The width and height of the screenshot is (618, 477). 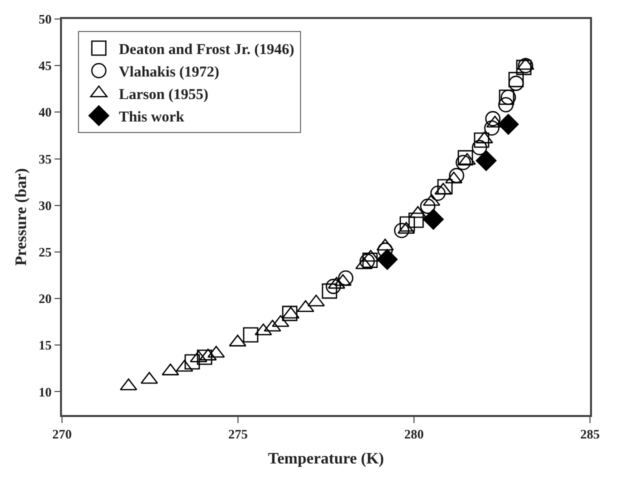 I want to click on legend-label: Vlahakis (1972), so click(x=169, y=72).